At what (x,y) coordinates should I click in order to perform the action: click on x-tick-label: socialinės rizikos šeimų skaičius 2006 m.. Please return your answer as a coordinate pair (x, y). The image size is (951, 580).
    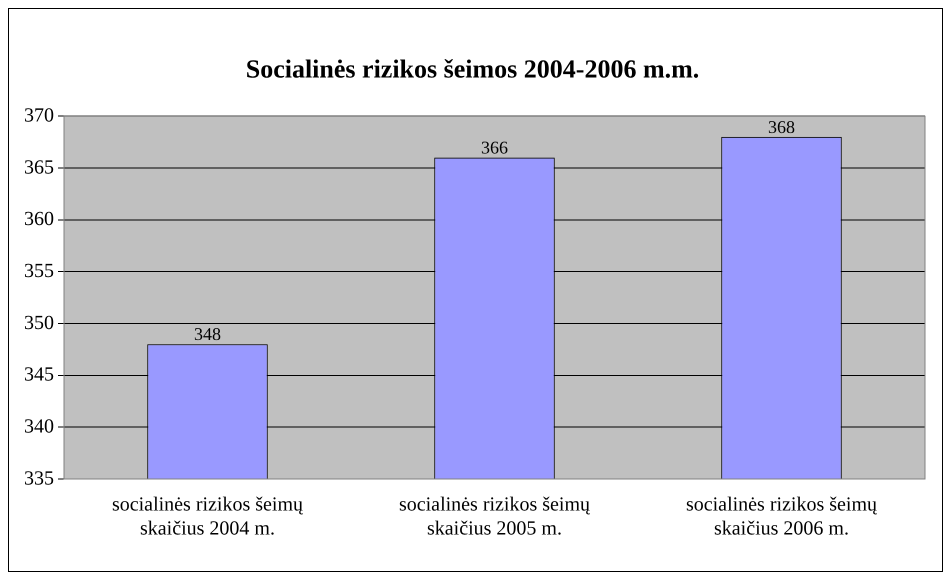
    Looking at the image, I should click on (782, 516).